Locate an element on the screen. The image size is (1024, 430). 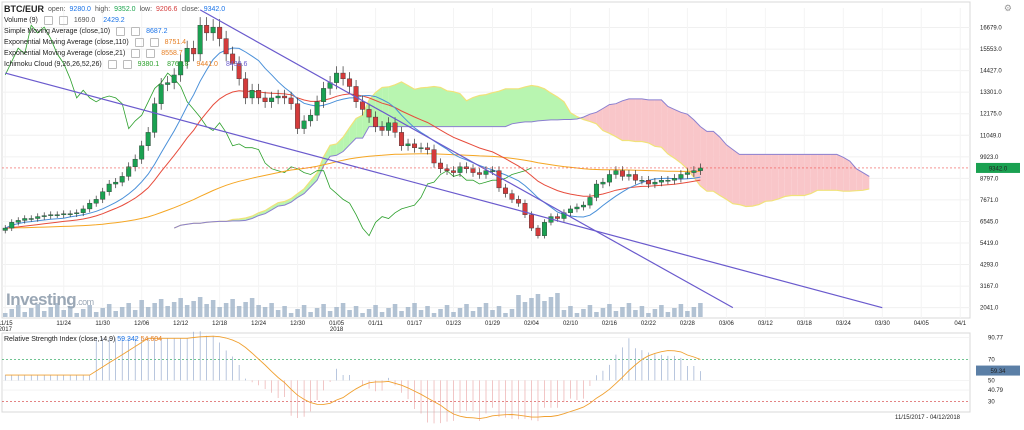
rsi-name: Relative Strength Index is located at coordinates (40, 339).